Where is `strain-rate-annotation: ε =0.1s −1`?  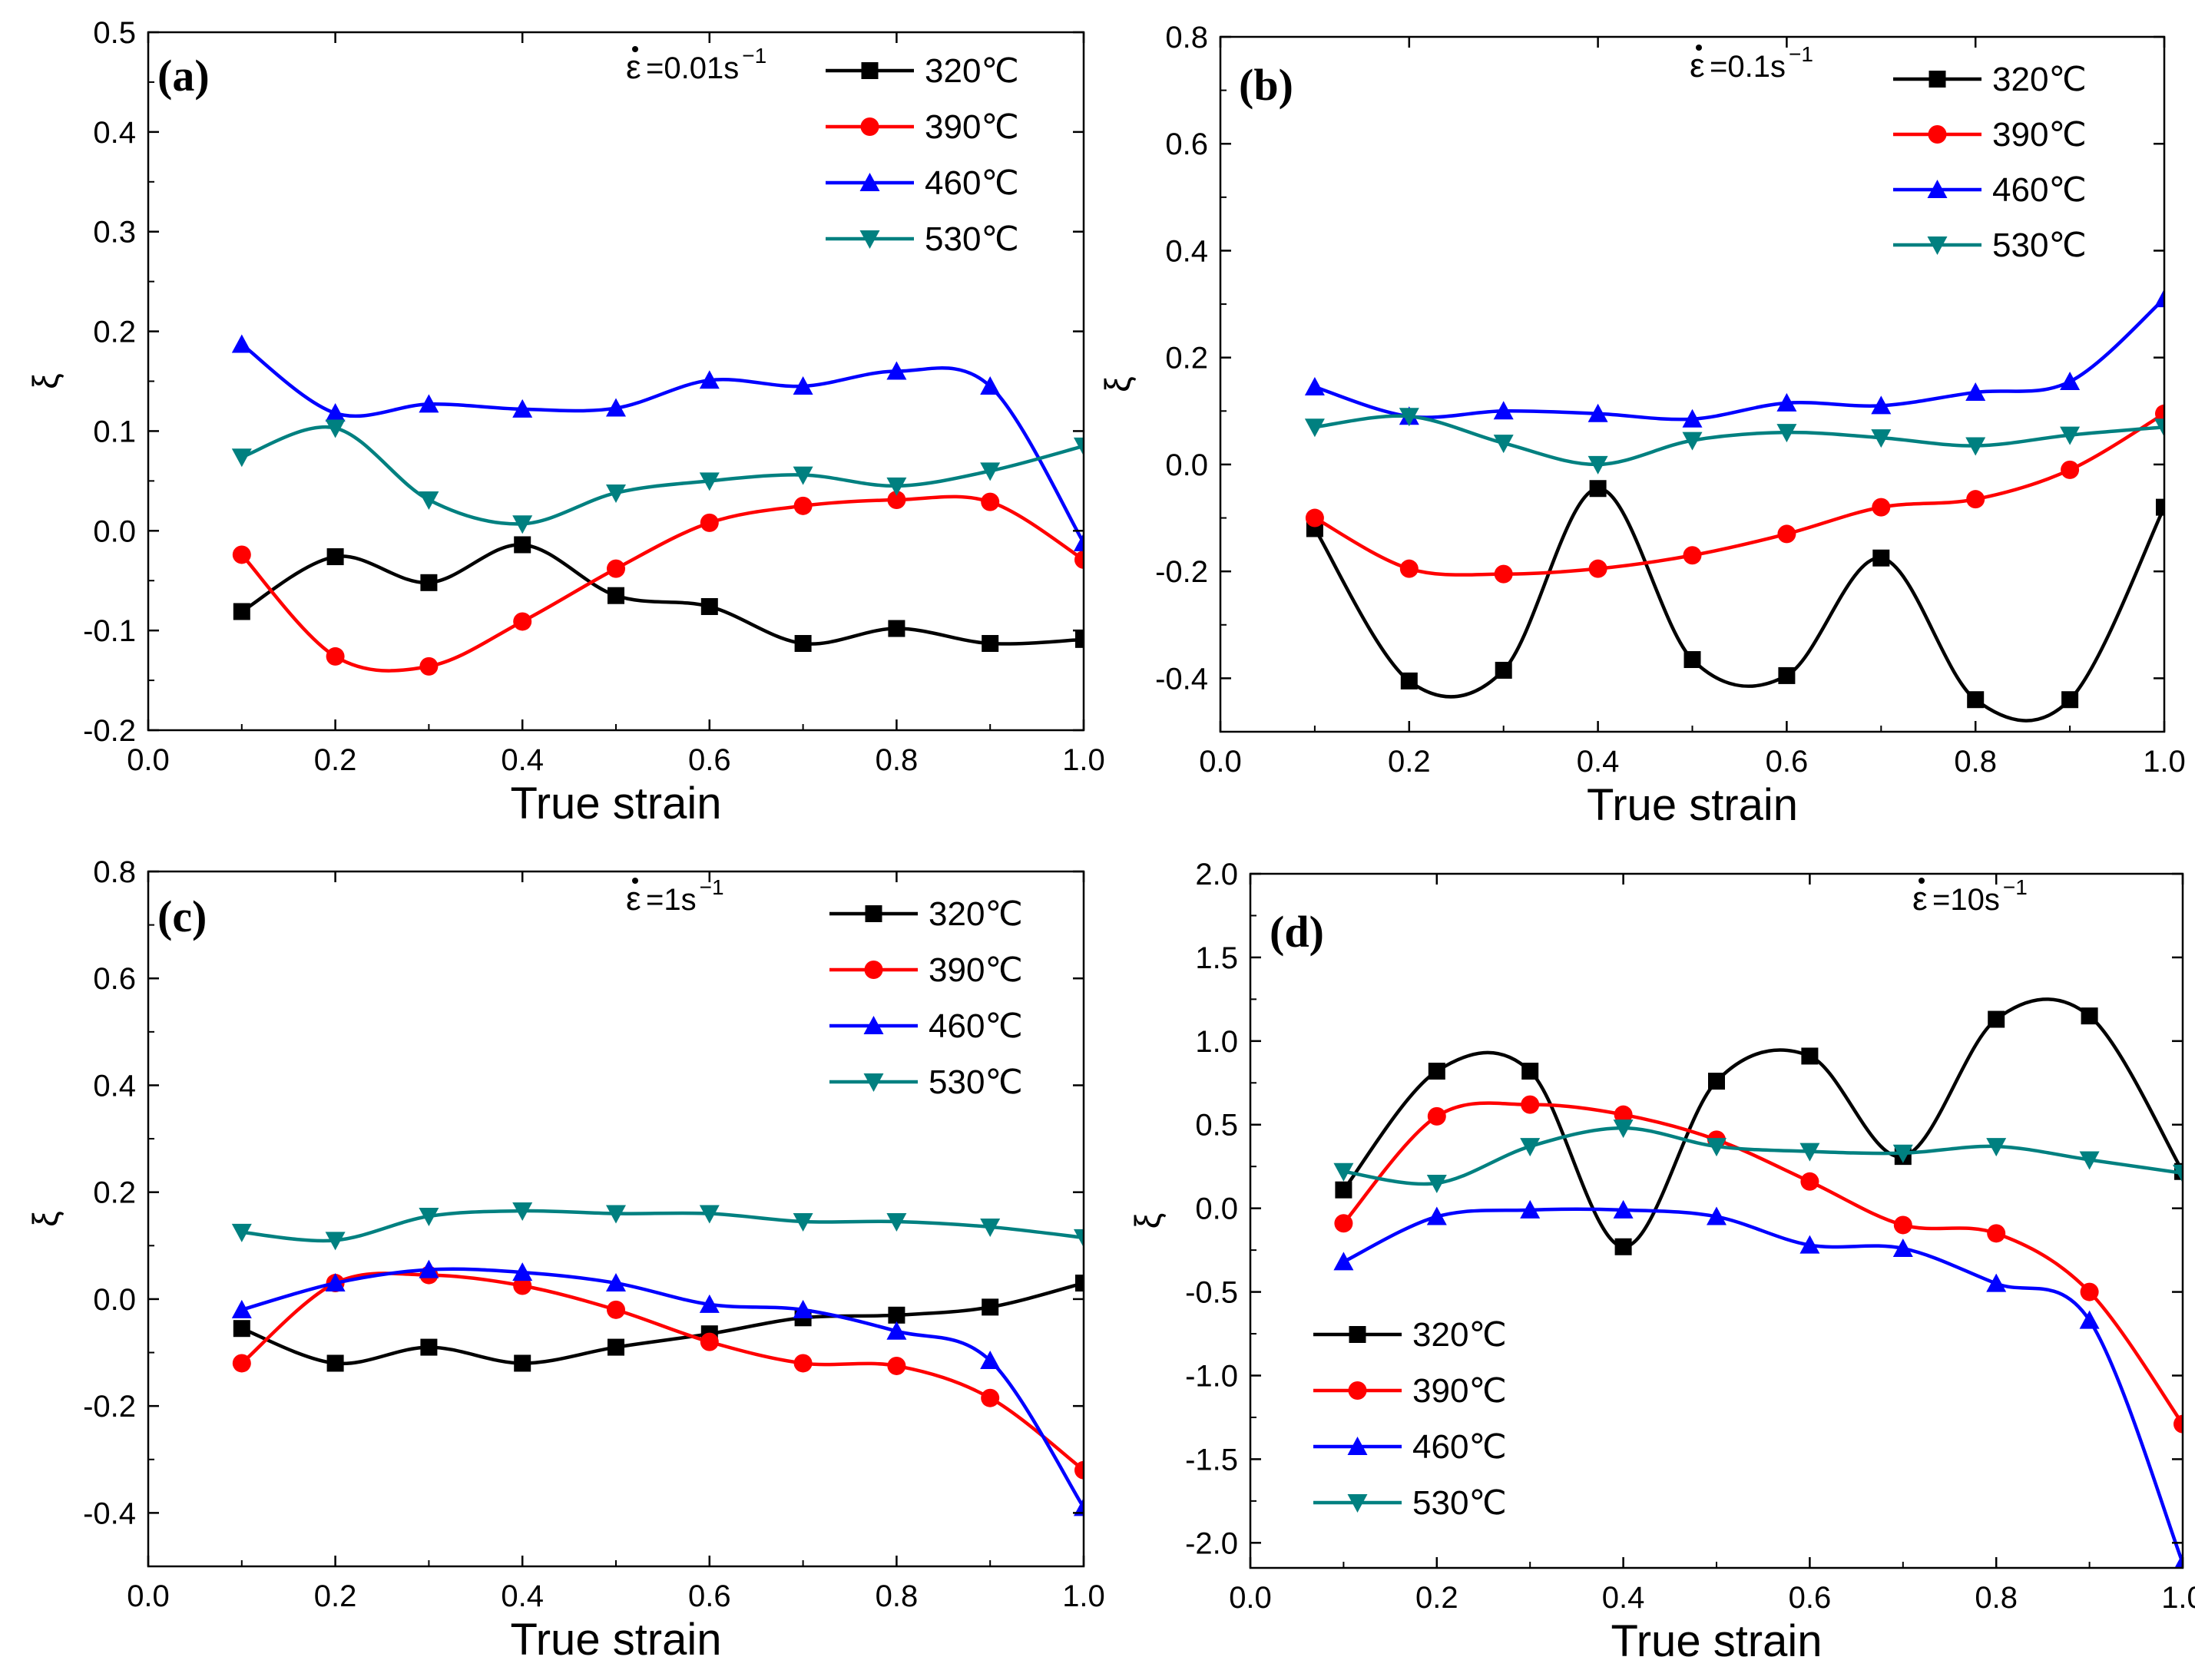 strain-rate-annotation: ε =0.1s −1 is located at coordinates (1751, 63).